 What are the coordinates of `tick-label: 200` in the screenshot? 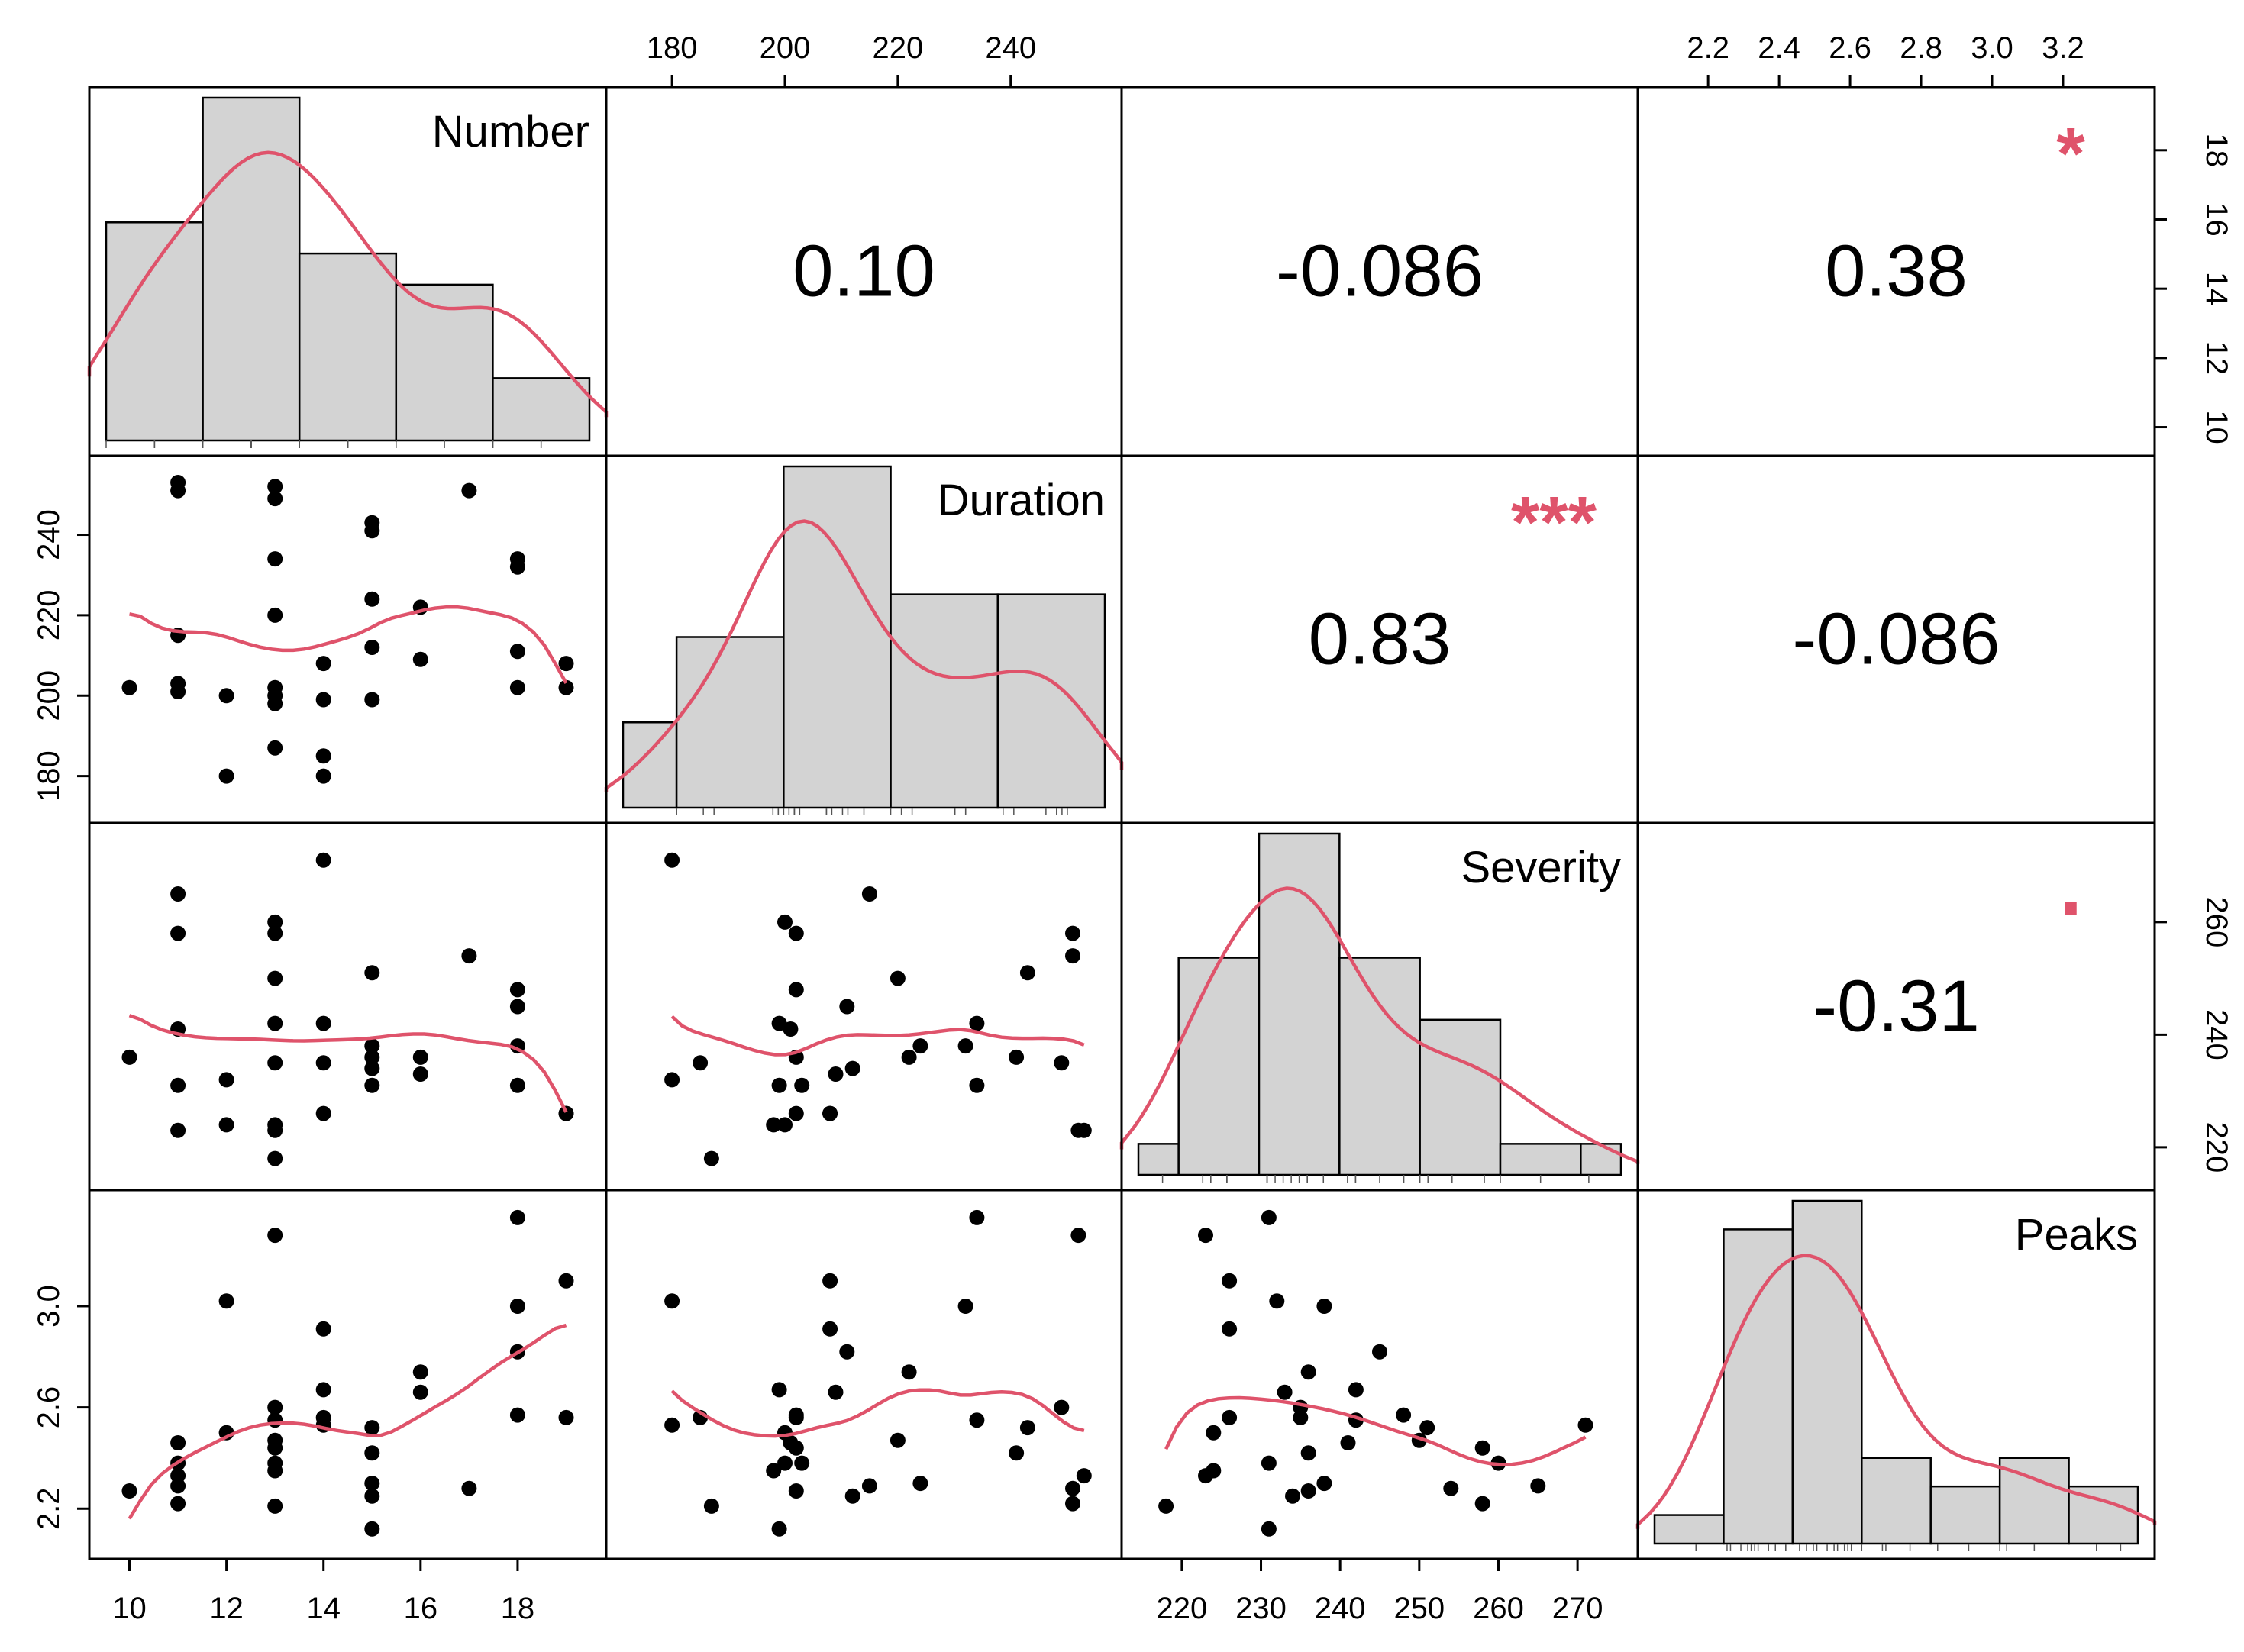 It's located at (49, 695).